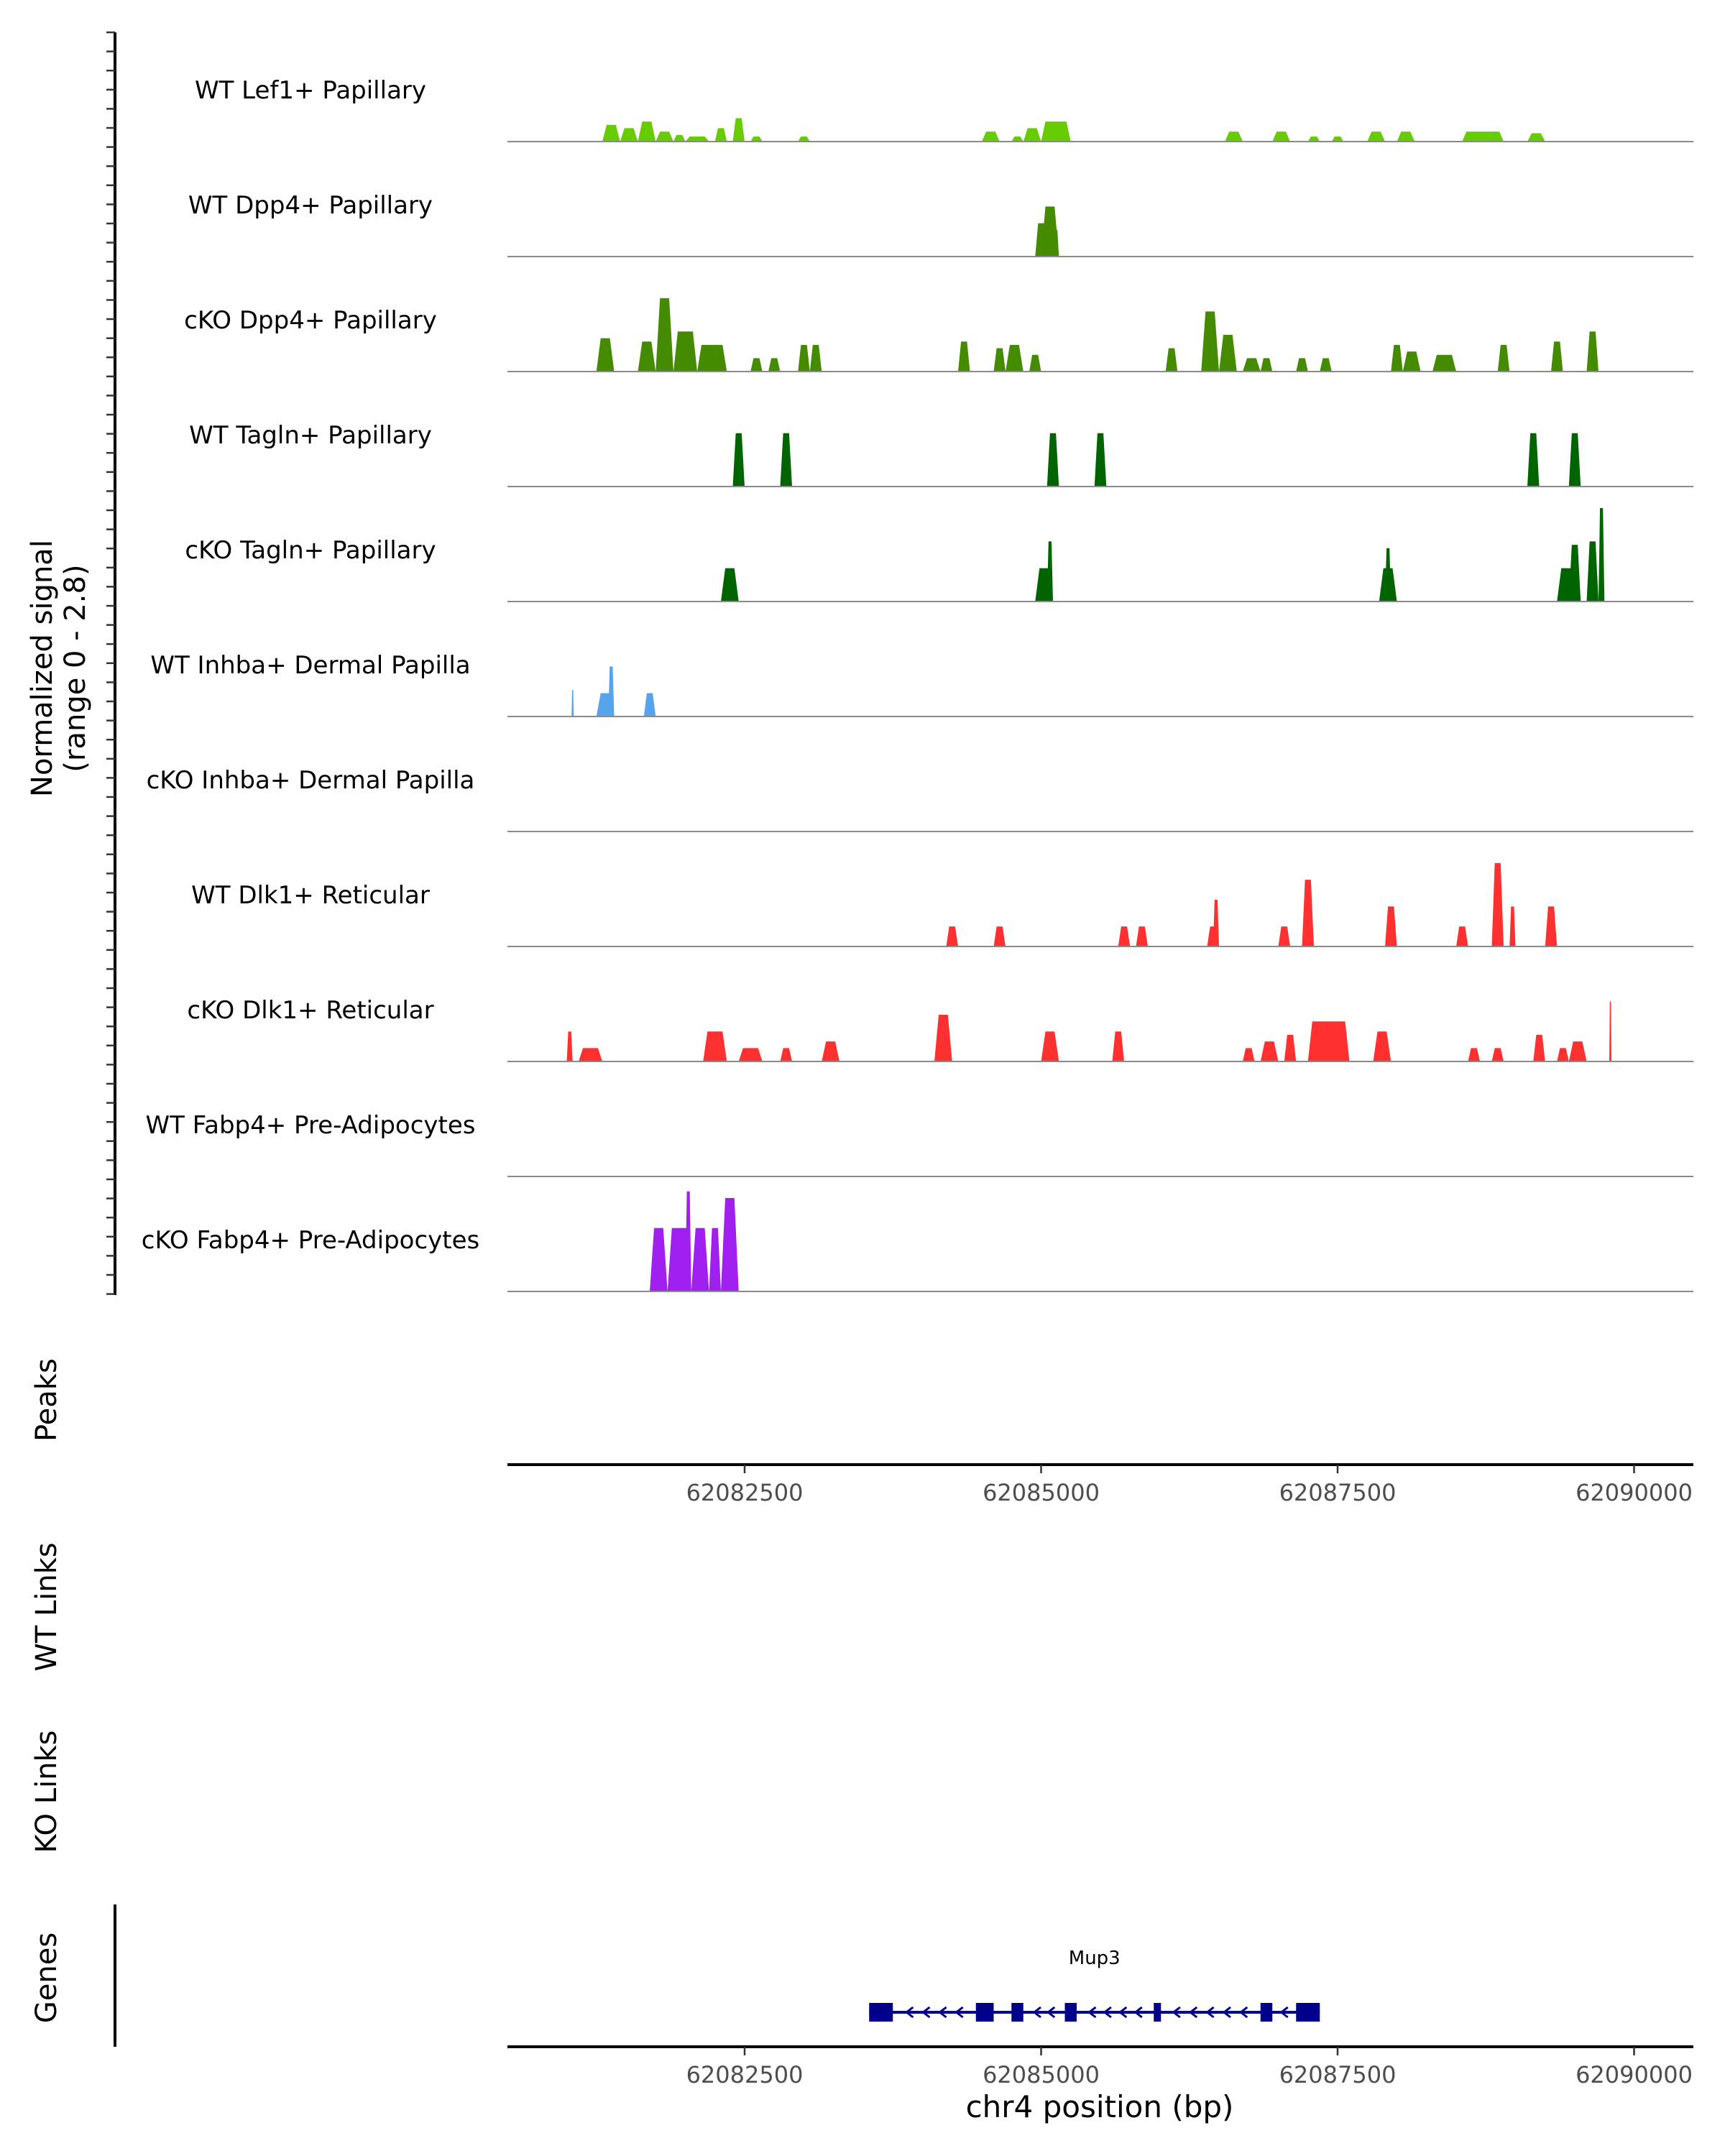 This screenshot has width=1725, height=2156. Describe the element at coordinates (310, 665) in the screenshot. I see `track-label: WT Inhba+ Dermal Papilla` at that location.